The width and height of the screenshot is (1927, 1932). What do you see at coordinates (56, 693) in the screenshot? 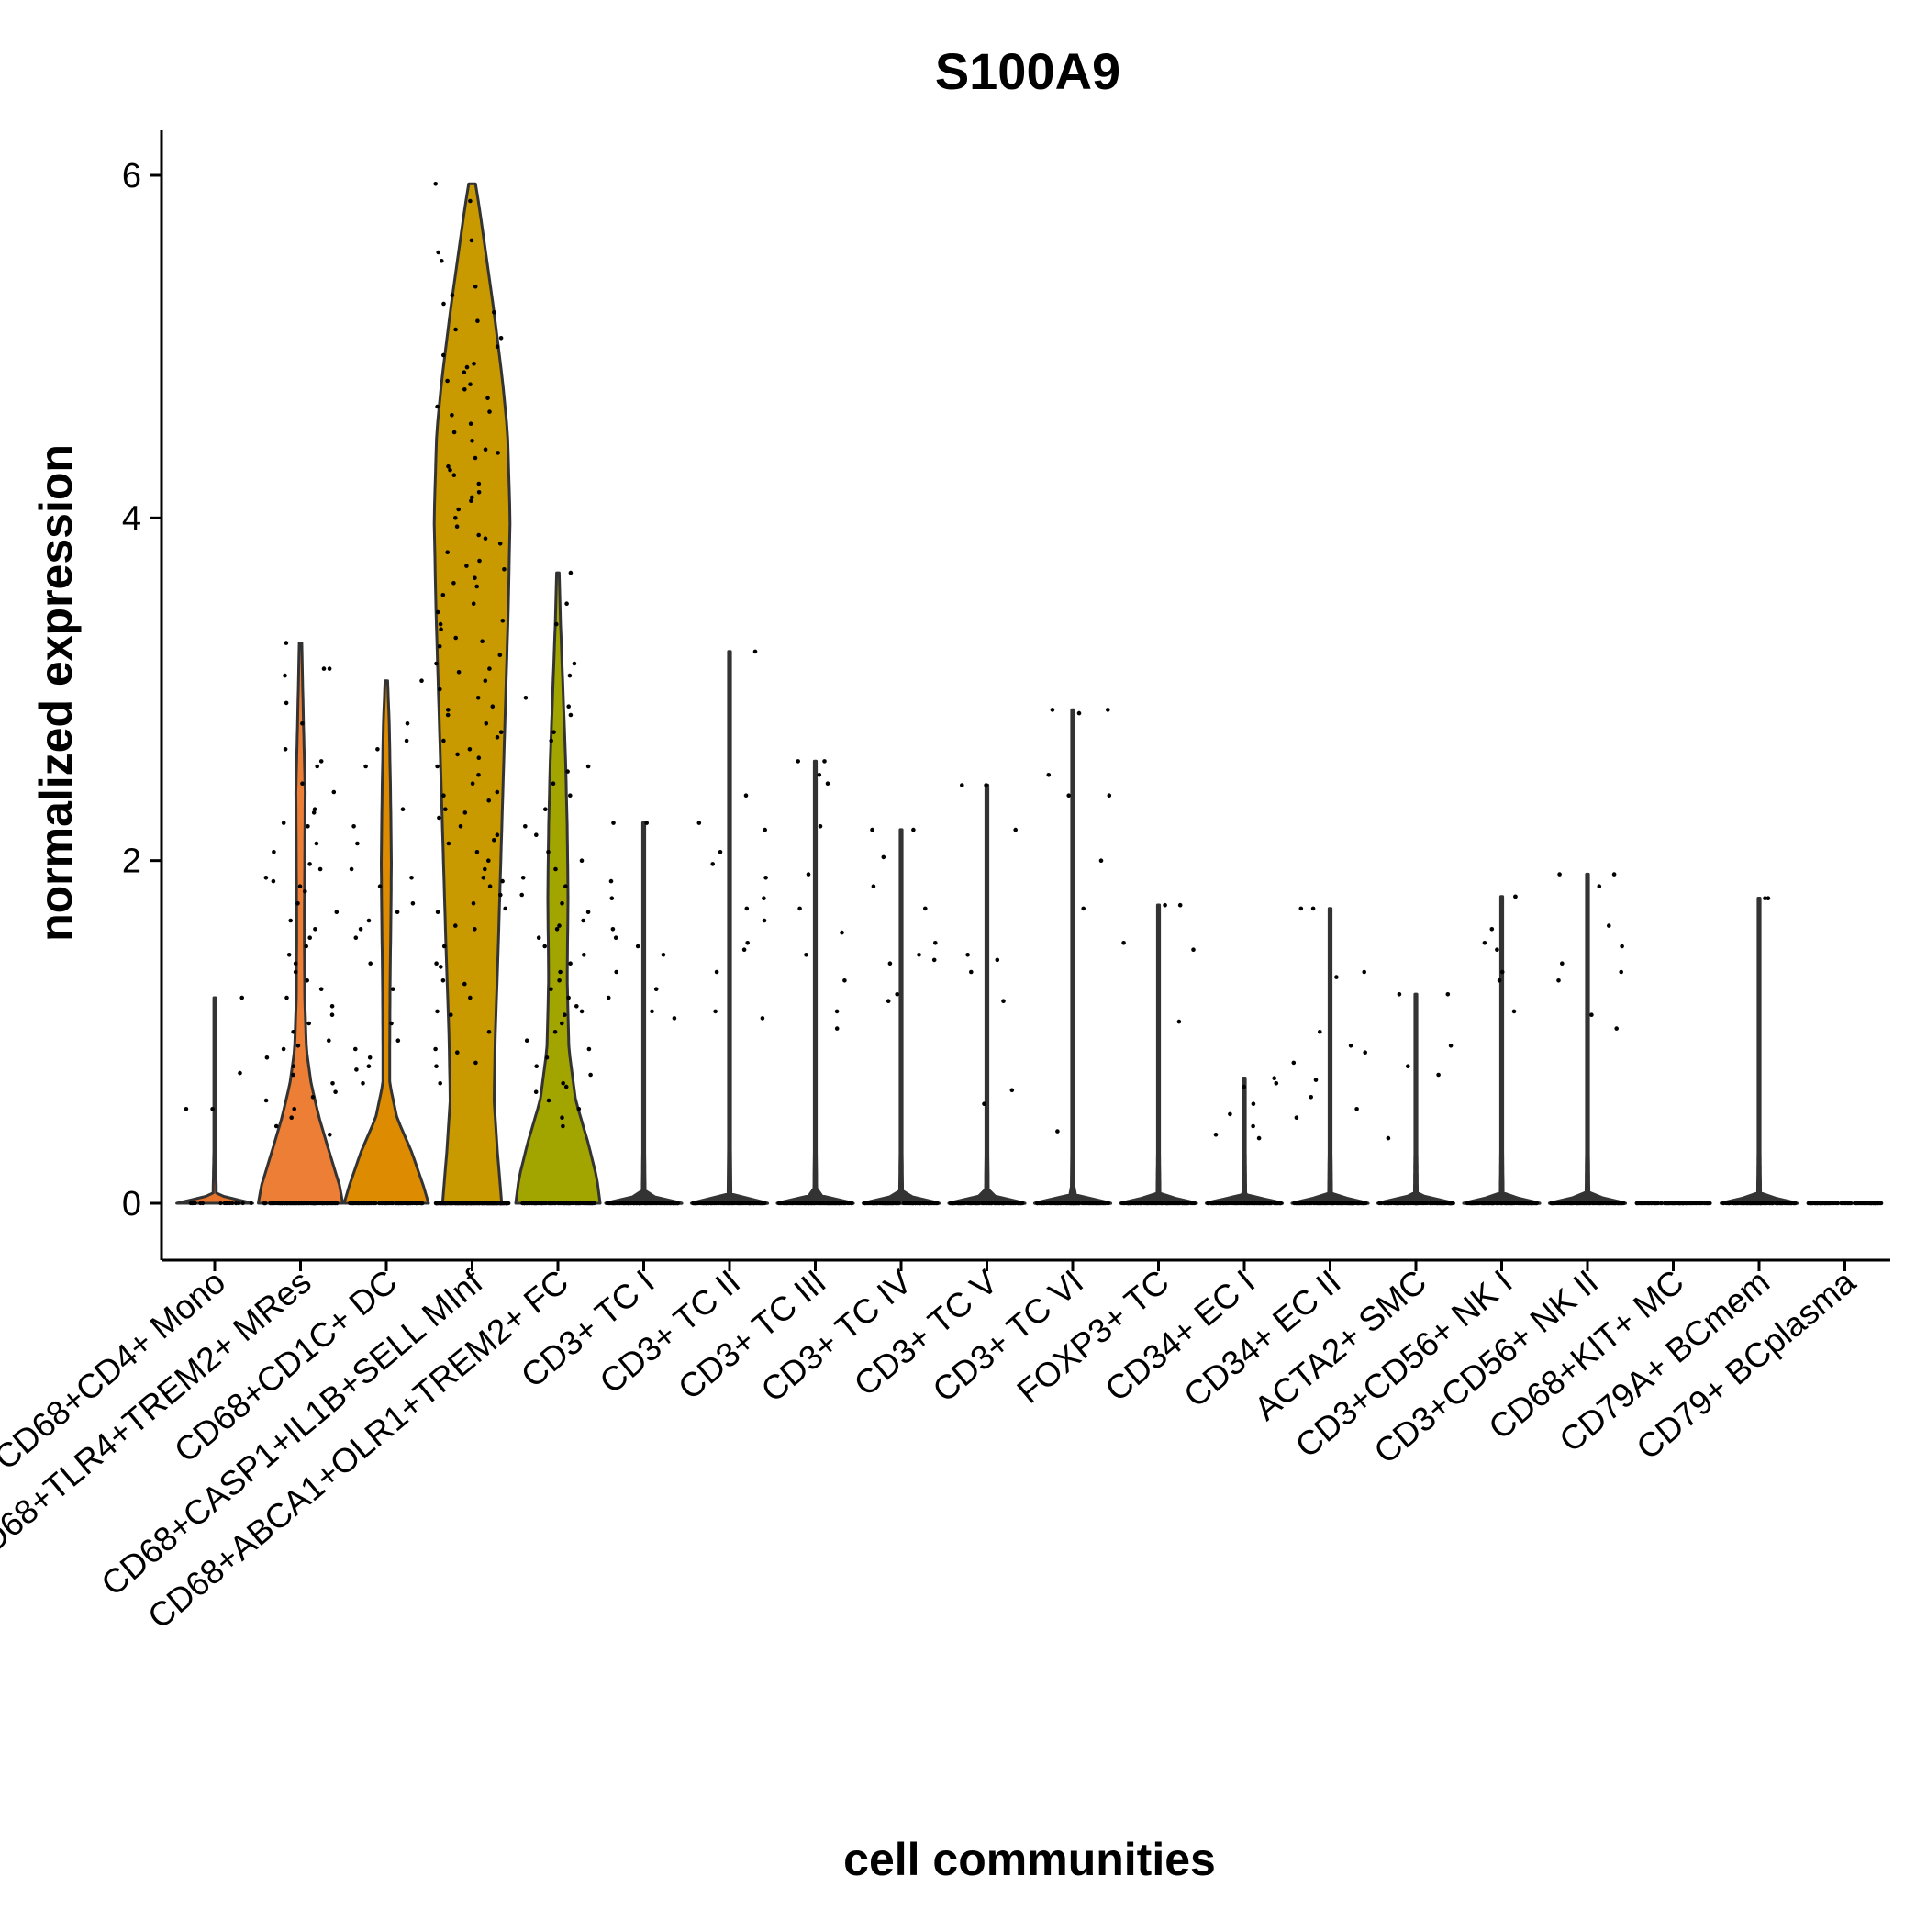
I see `y-axis-title: normalized expression` at bounding box center [56, 693].